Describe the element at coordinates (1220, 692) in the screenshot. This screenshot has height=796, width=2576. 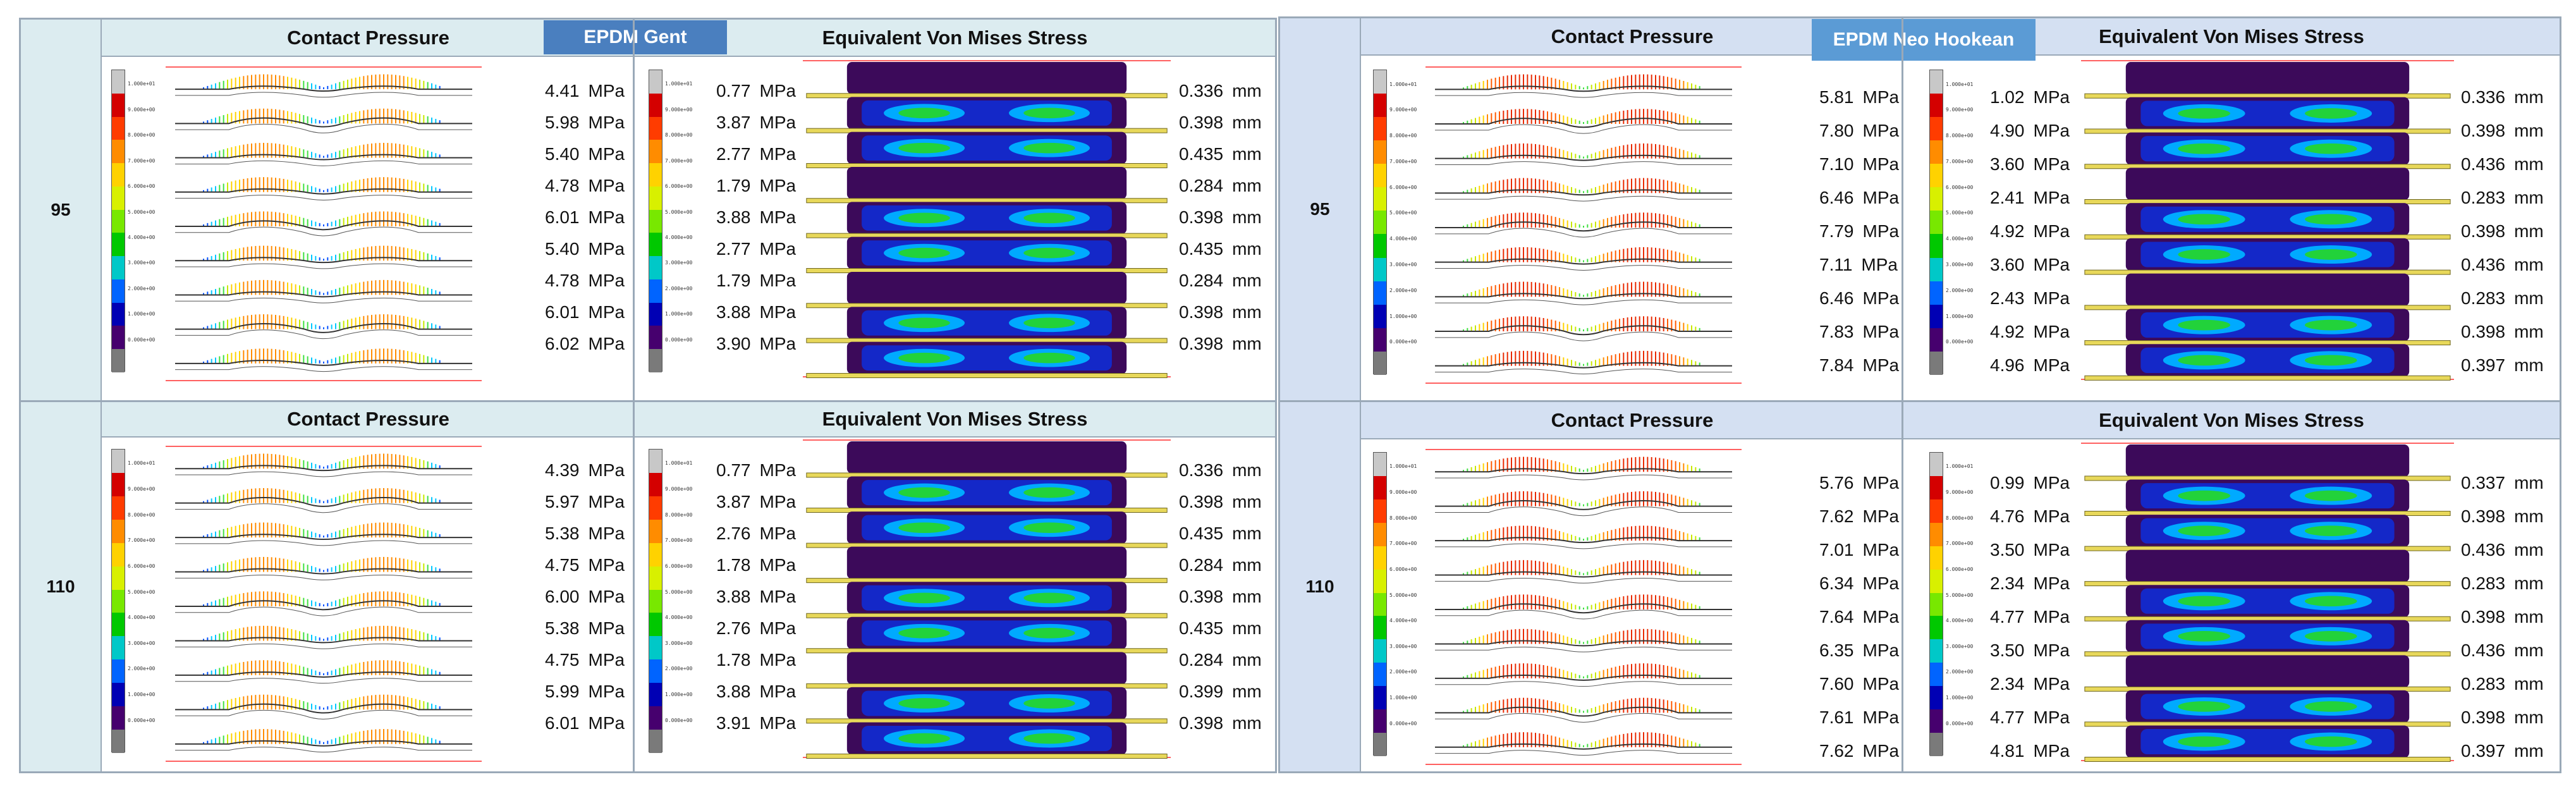
I see `gent-1-disp-value-7: 0.399 mm` at that location.